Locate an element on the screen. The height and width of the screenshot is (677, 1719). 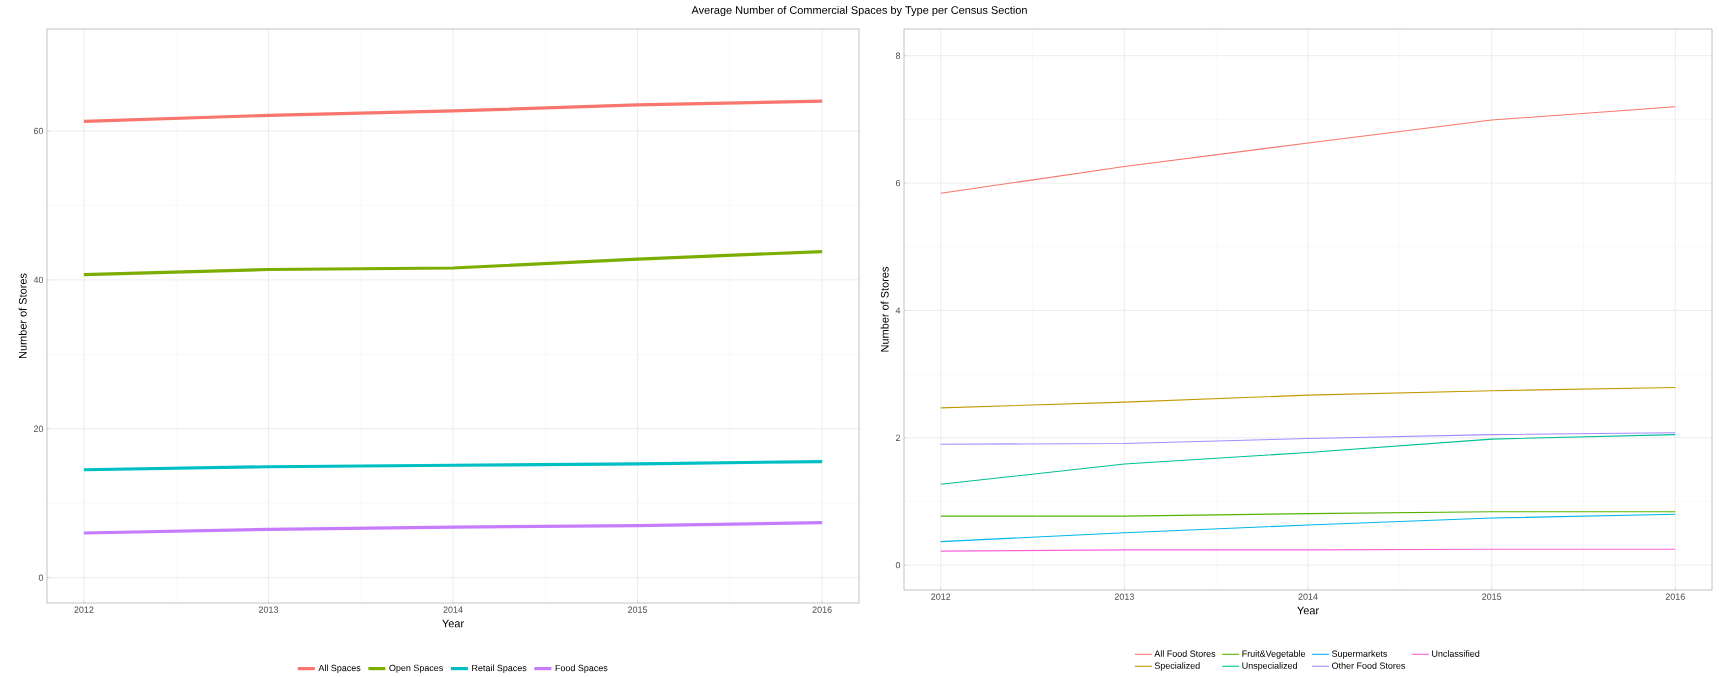
y-tick-label: 20 is located at coordinates (38, 428).